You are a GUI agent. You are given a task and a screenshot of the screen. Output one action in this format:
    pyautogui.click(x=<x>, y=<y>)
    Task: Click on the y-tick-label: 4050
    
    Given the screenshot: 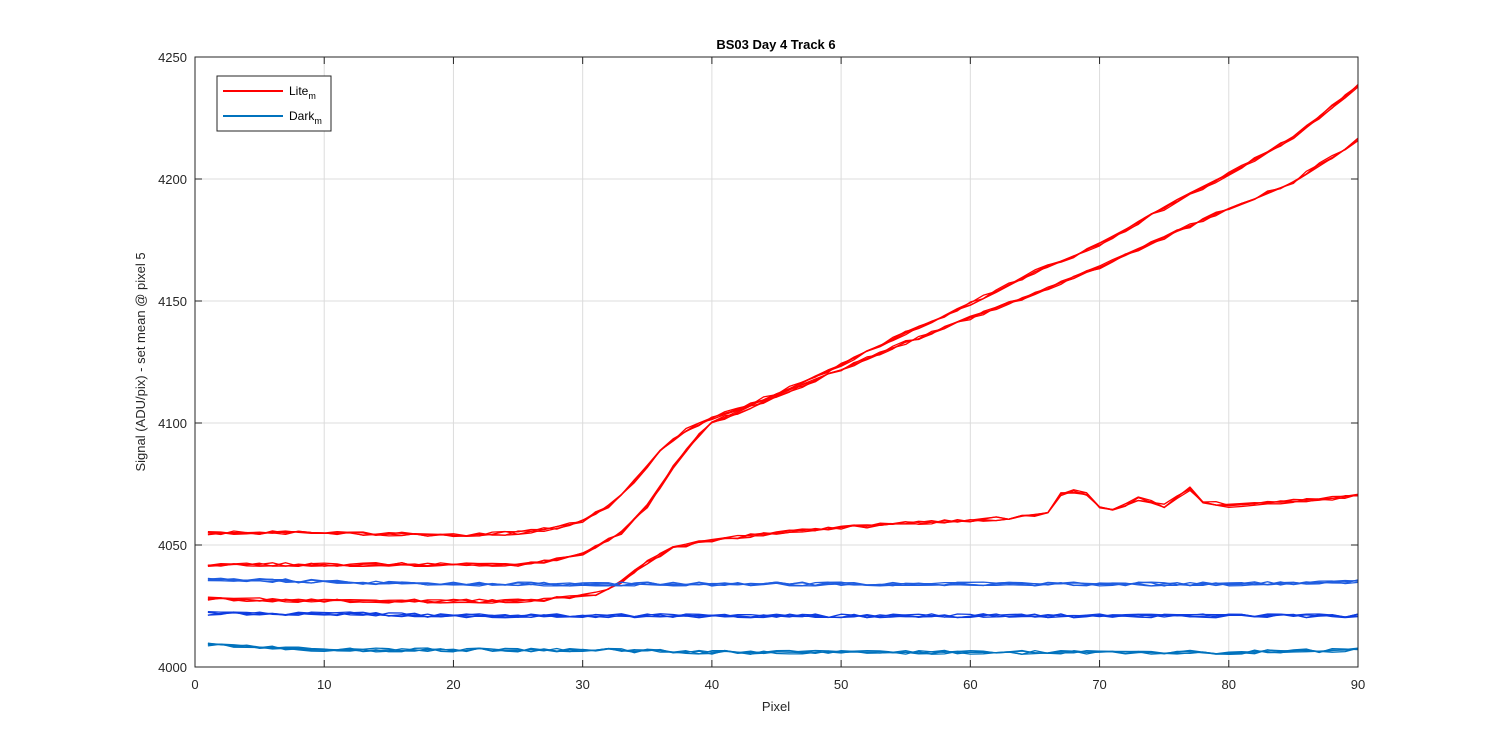 What is the action you would take?
    pyautogui.click(x=172, y=545)
    